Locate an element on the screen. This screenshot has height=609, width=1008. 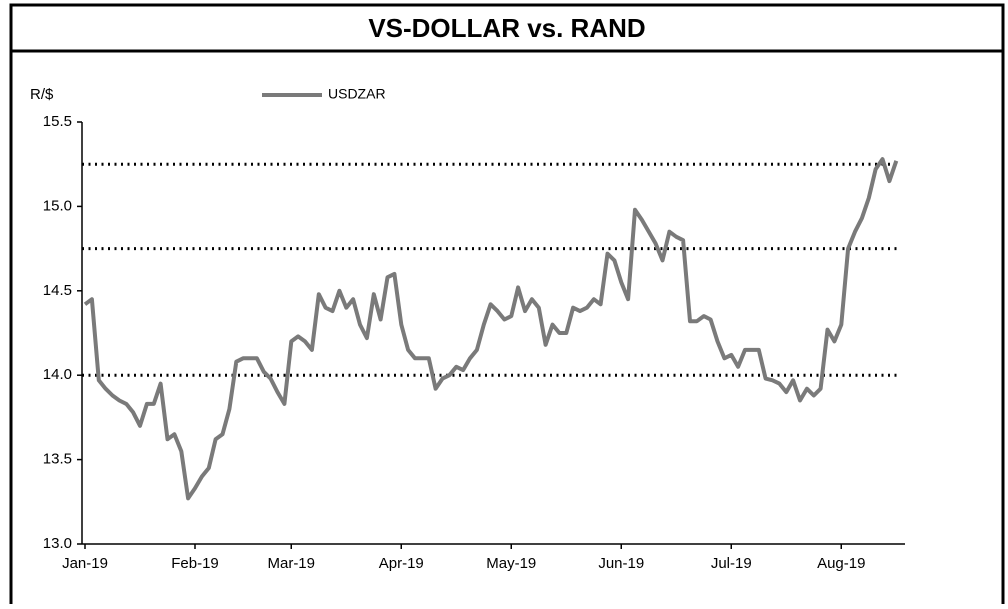
x-tick-label: Aug-19 is located at coordinates (841, 563).